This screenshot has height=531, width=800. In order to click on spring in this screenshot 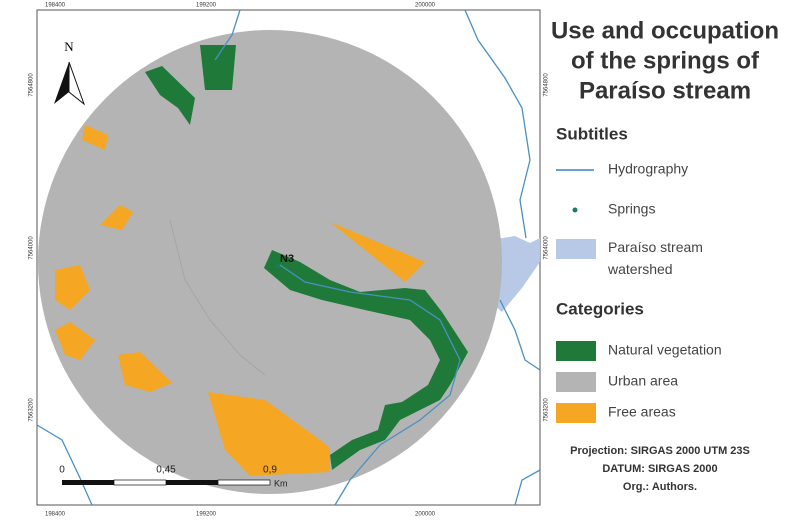, I will do `click(278, 266)`.